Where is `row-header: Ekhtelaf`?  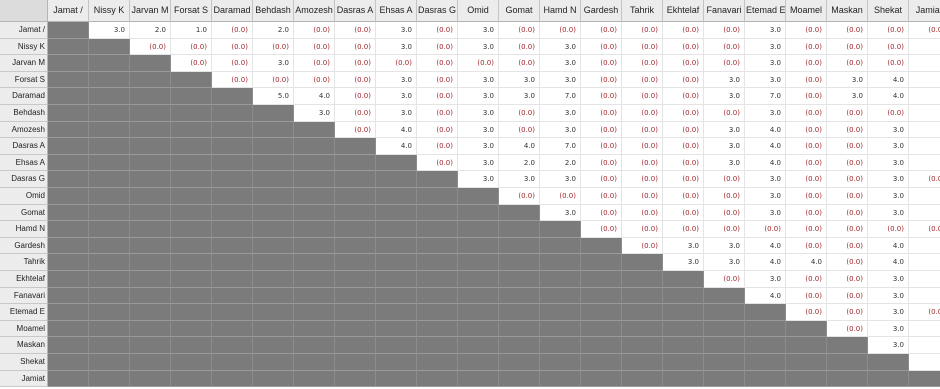 row-header: Ekhtelaf is located at coordinates (24, 279).